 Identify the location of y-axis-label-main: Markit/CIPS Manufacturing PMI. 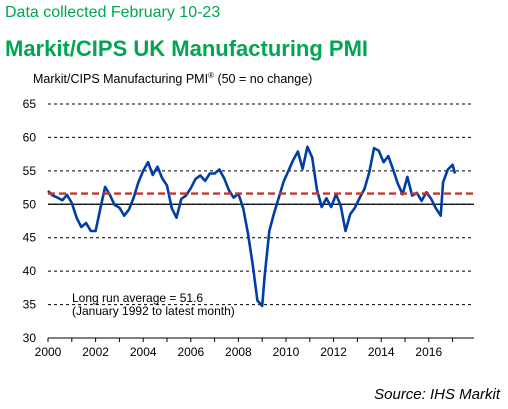
(121, 79).